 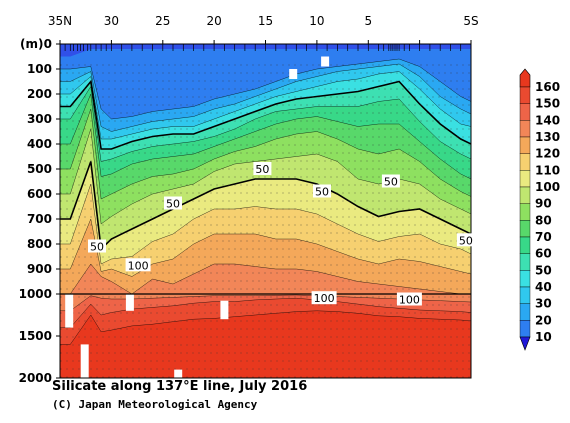 What do you see at coordinates (543, 320) in the screenshot?
I see `colorbar-label-20: 20` at bounding box center [543, 320].